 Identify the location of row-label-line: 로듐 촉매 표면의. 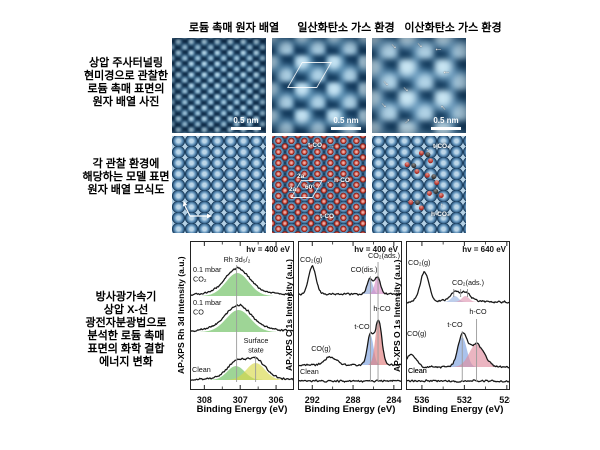
(126, 89).